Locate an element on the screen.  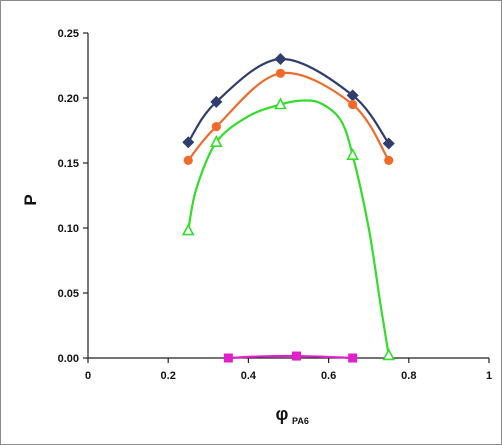
y-axis-title: P is located at coordinates (30, 199).